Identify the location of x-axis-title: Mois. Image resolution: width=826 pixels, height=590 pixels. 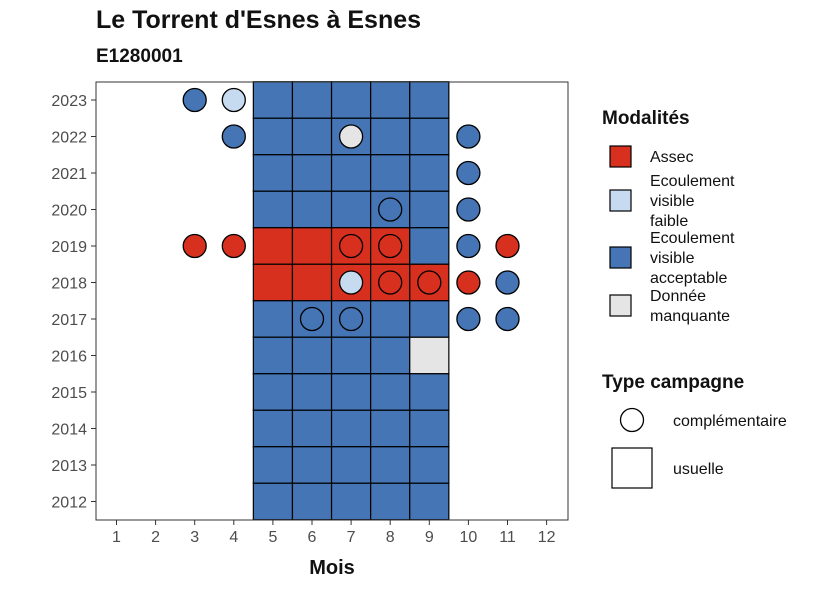
(332, 568).